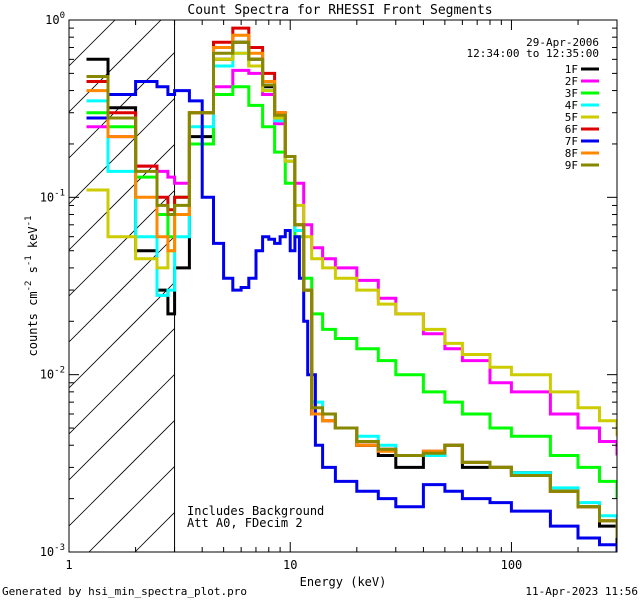 This screenshot has height=600, width=640. What do you see at coordinates (339, 10) in the screenshot?
I see `chart-title: Count Spectra for RHESSI Front Segments` at bounding box center [339, 10].